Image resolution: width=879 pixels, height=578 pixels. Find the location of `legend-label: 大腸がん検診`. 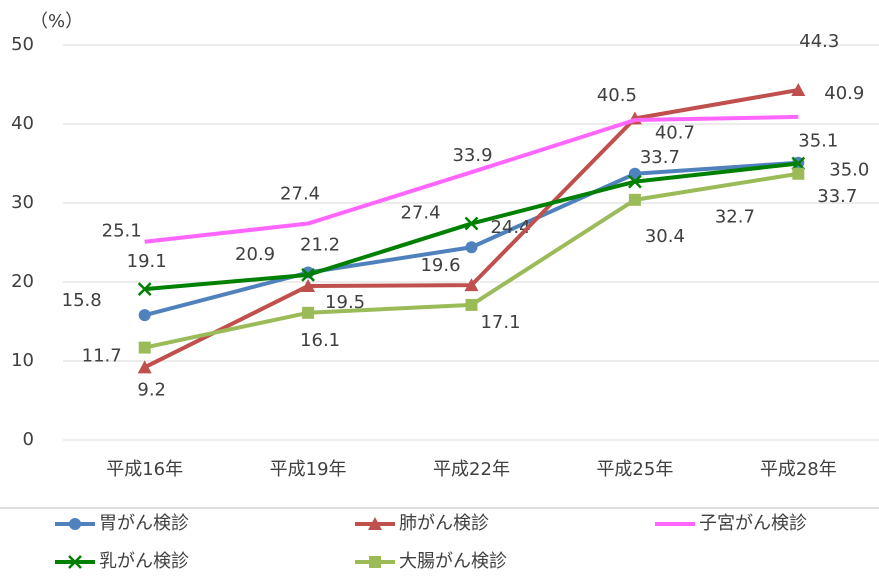

legend-label: 大腸がん検診 is located at coordinates (453, 561).